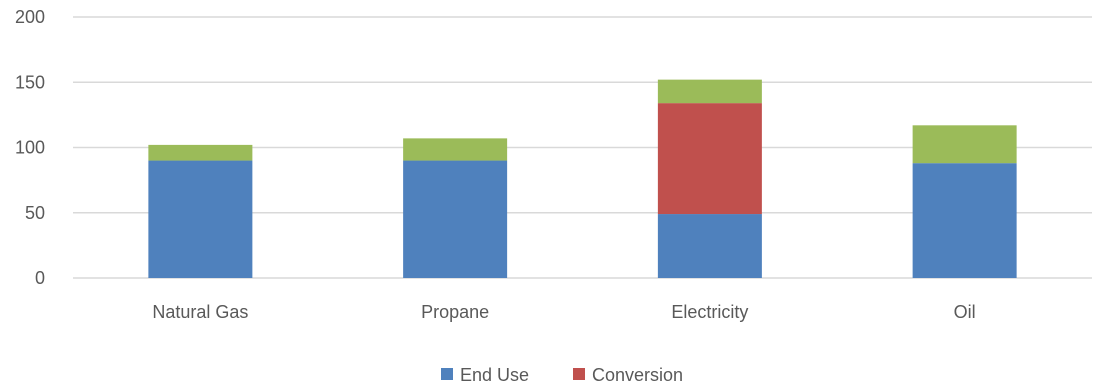 This screenshot has height=387, width=1107. I want to click on y-axis-tick-labels: 0 50 100 150 200, so click(30, 147).